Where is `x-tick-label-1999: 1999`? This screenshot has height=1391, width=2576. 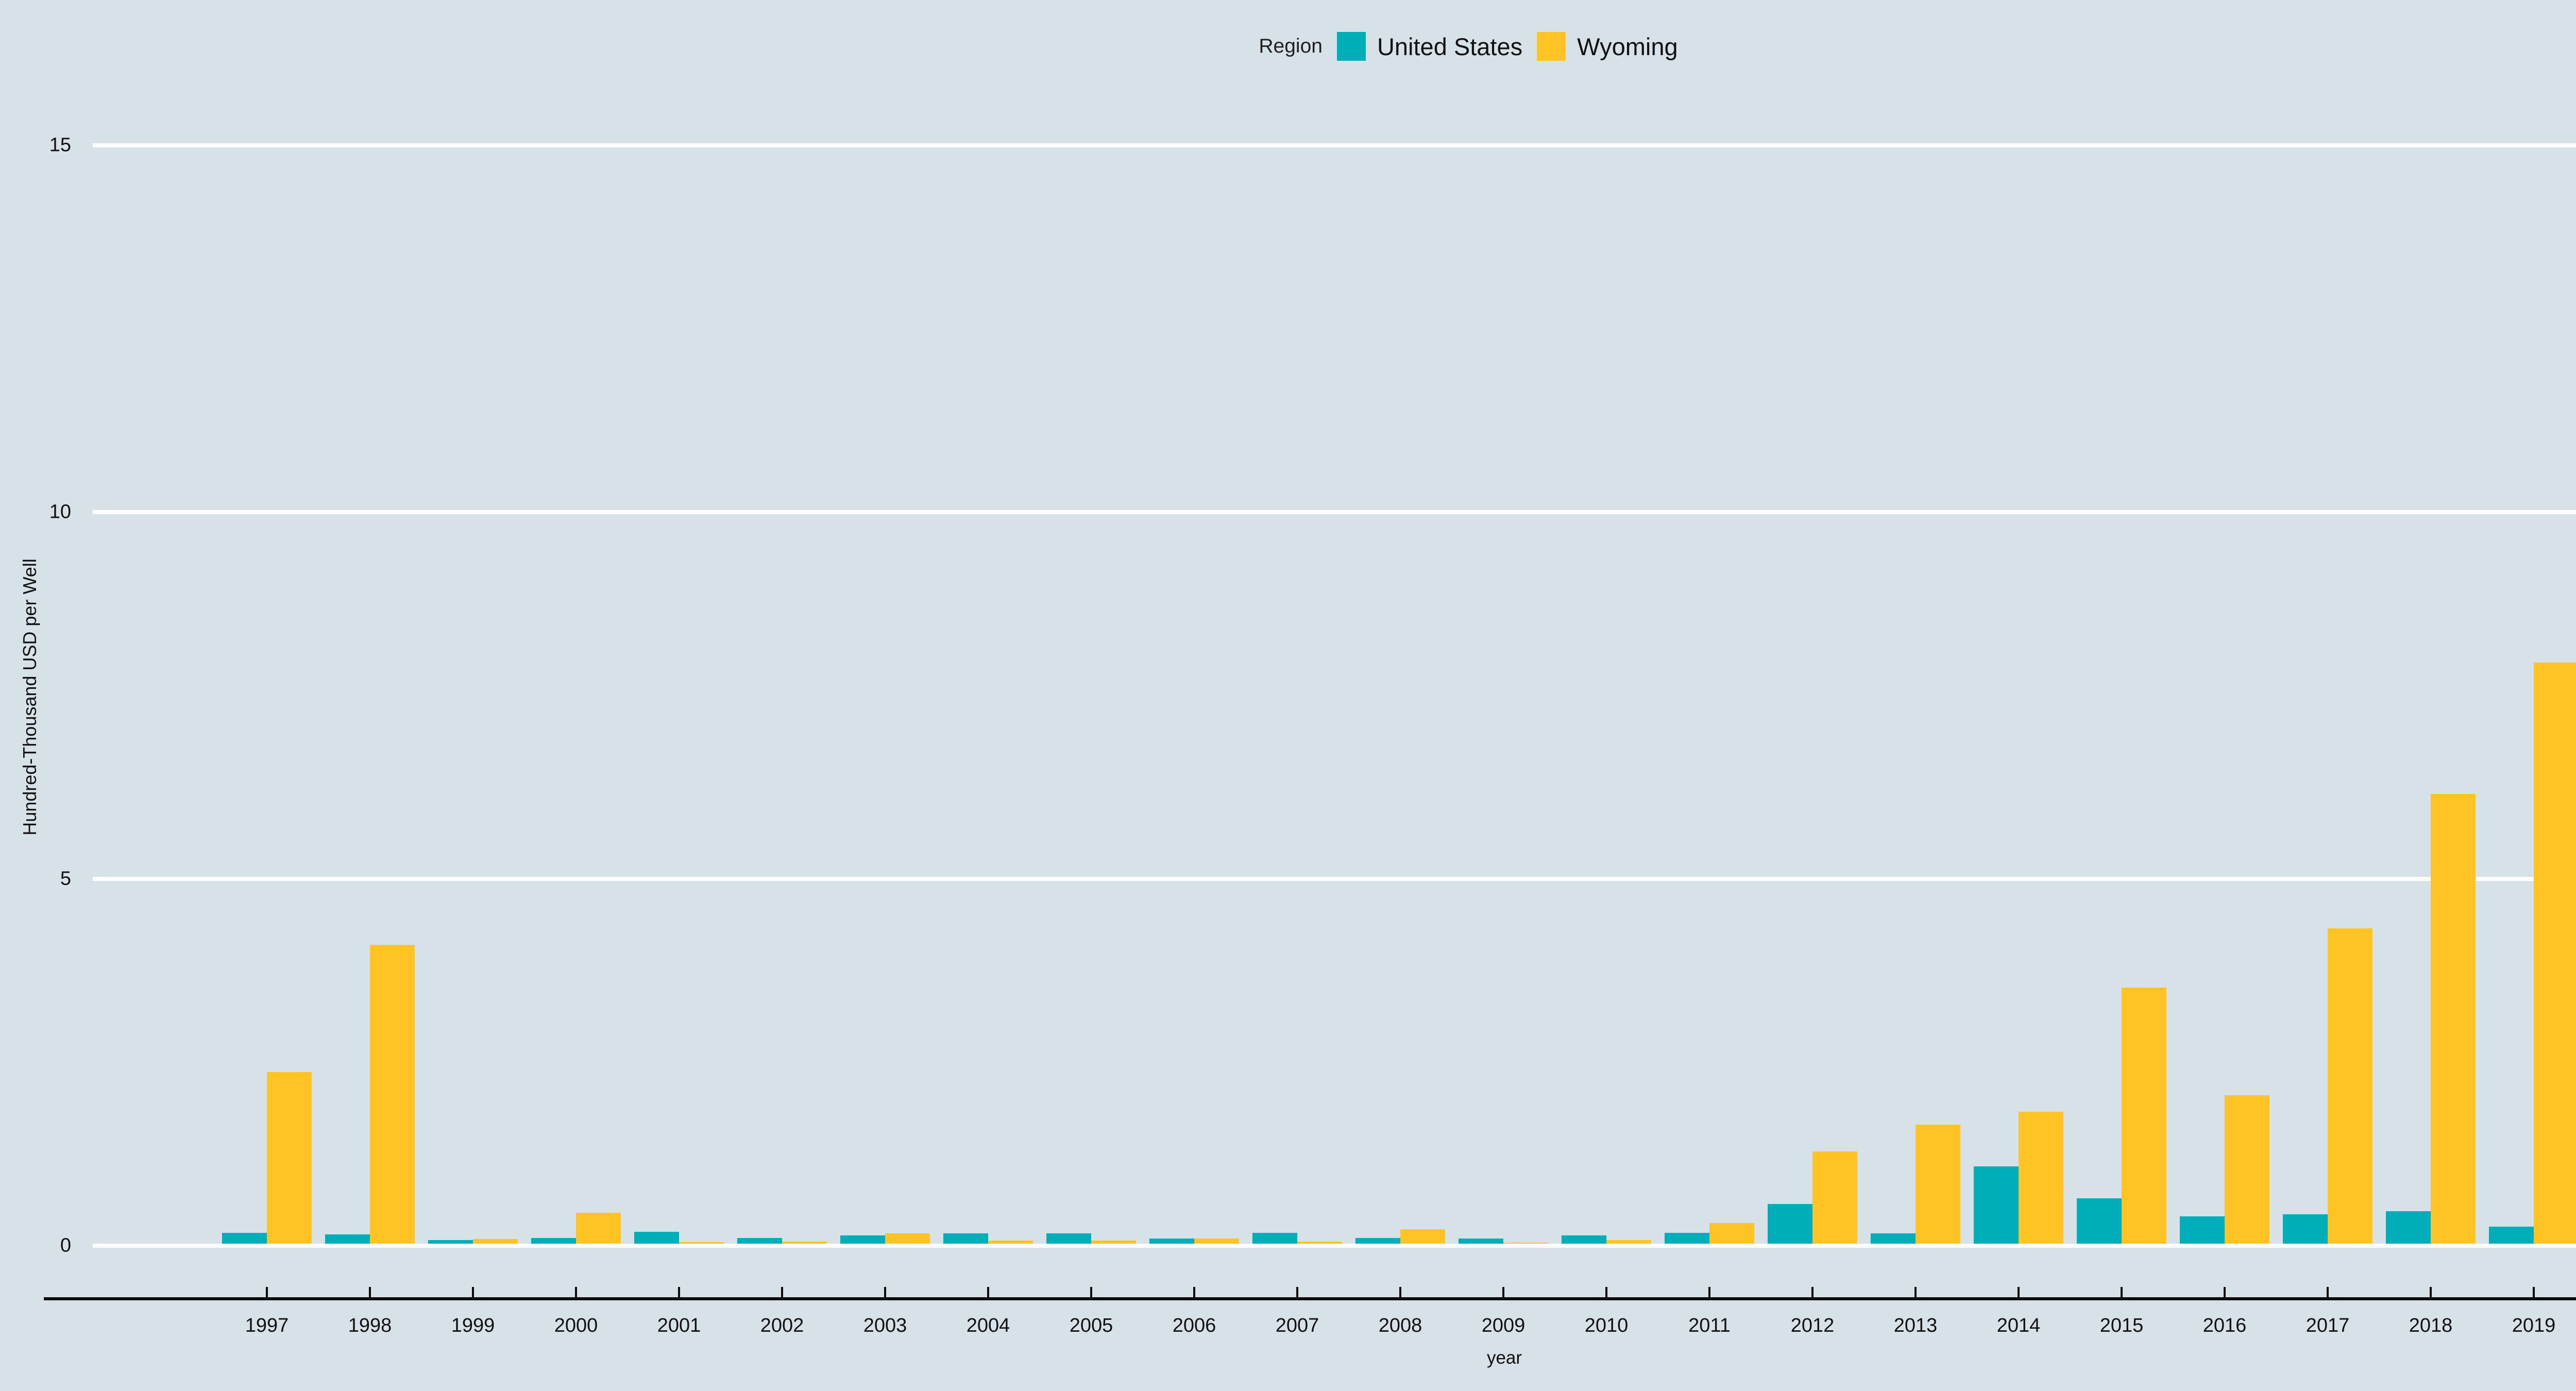 x-tick-label-1999: 1999 is located at coordinates (473, 1325).